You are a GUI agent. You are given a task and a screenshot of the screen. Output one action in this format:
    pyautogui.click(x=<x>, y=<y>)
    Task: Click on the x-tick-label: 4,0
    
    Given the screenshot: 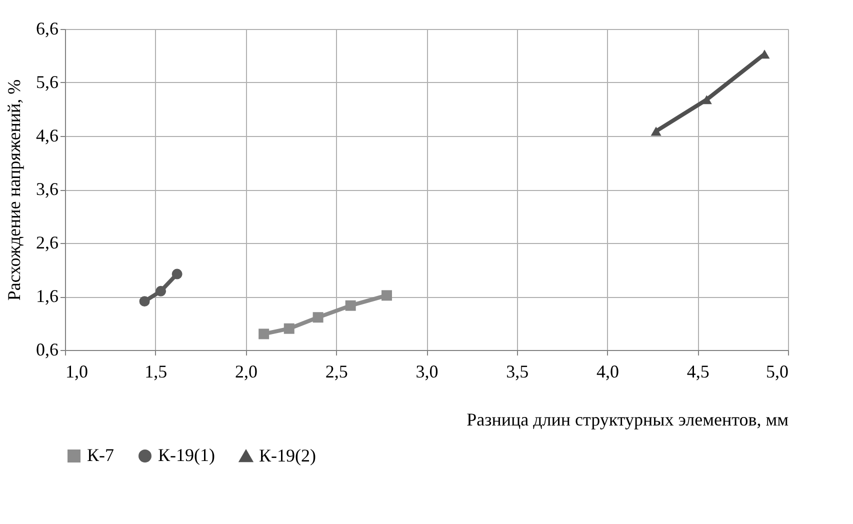 What is the action you would take?
    pyautogui.click(x=607, y=372)
    